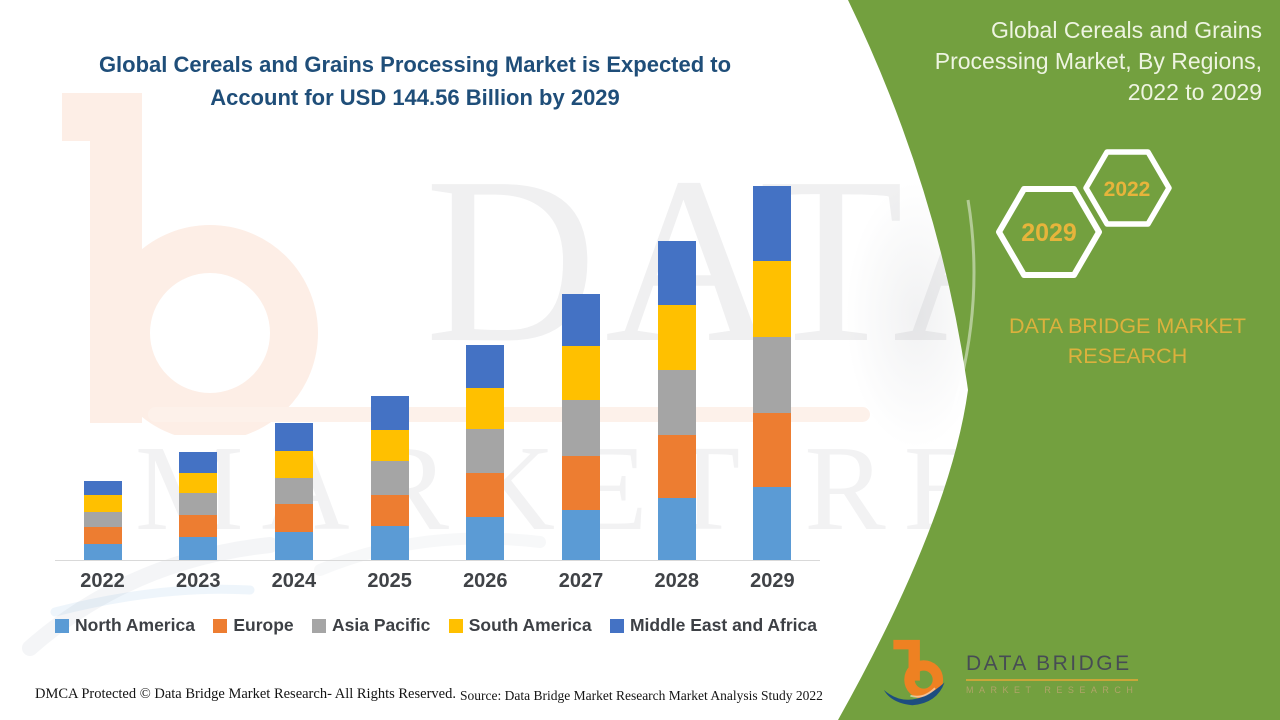 The image size is (1280, 720). I want to click on stacked-bar-2027, so click(581, 427).